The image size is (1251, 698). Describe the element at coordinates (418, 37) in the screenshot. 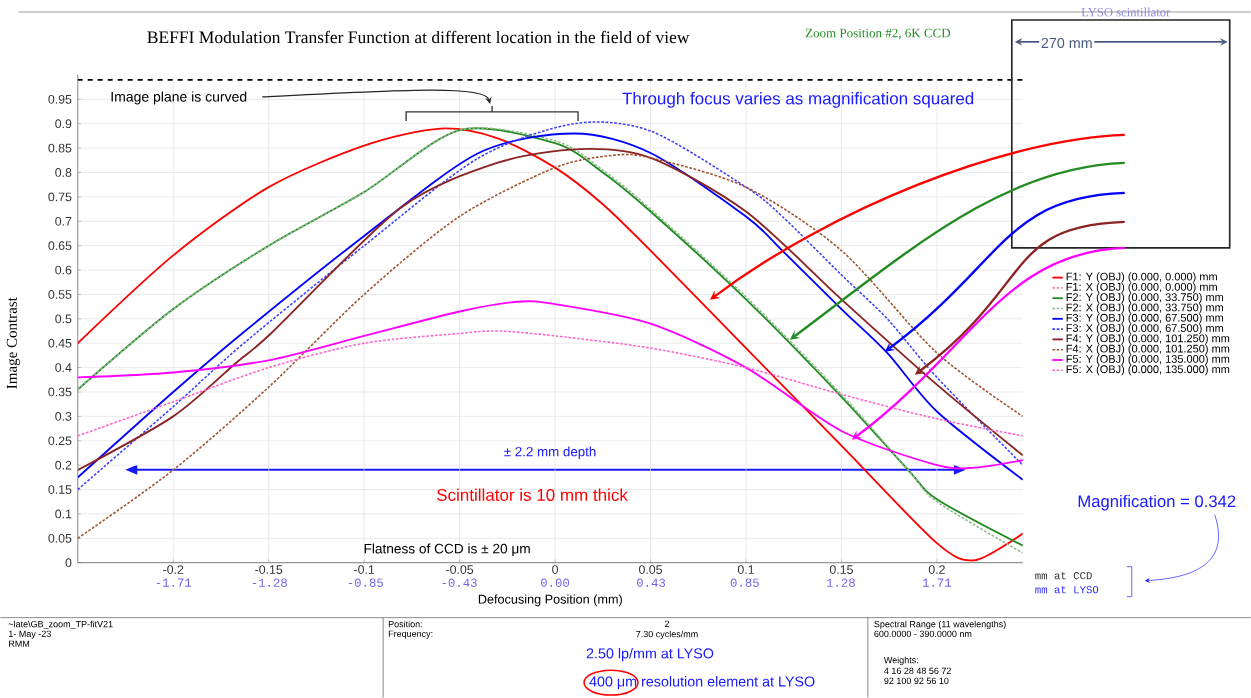

I see `chart-title: BEFFI Modulation Transfer Function at different location in the field of view` at that location.